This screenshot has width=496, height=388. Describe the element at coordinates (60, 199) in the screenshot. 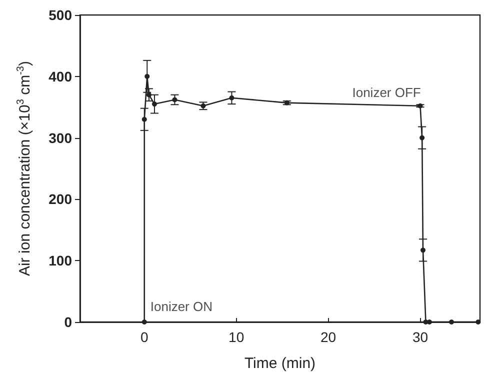

I see `y-tick-label: 200` at that location.